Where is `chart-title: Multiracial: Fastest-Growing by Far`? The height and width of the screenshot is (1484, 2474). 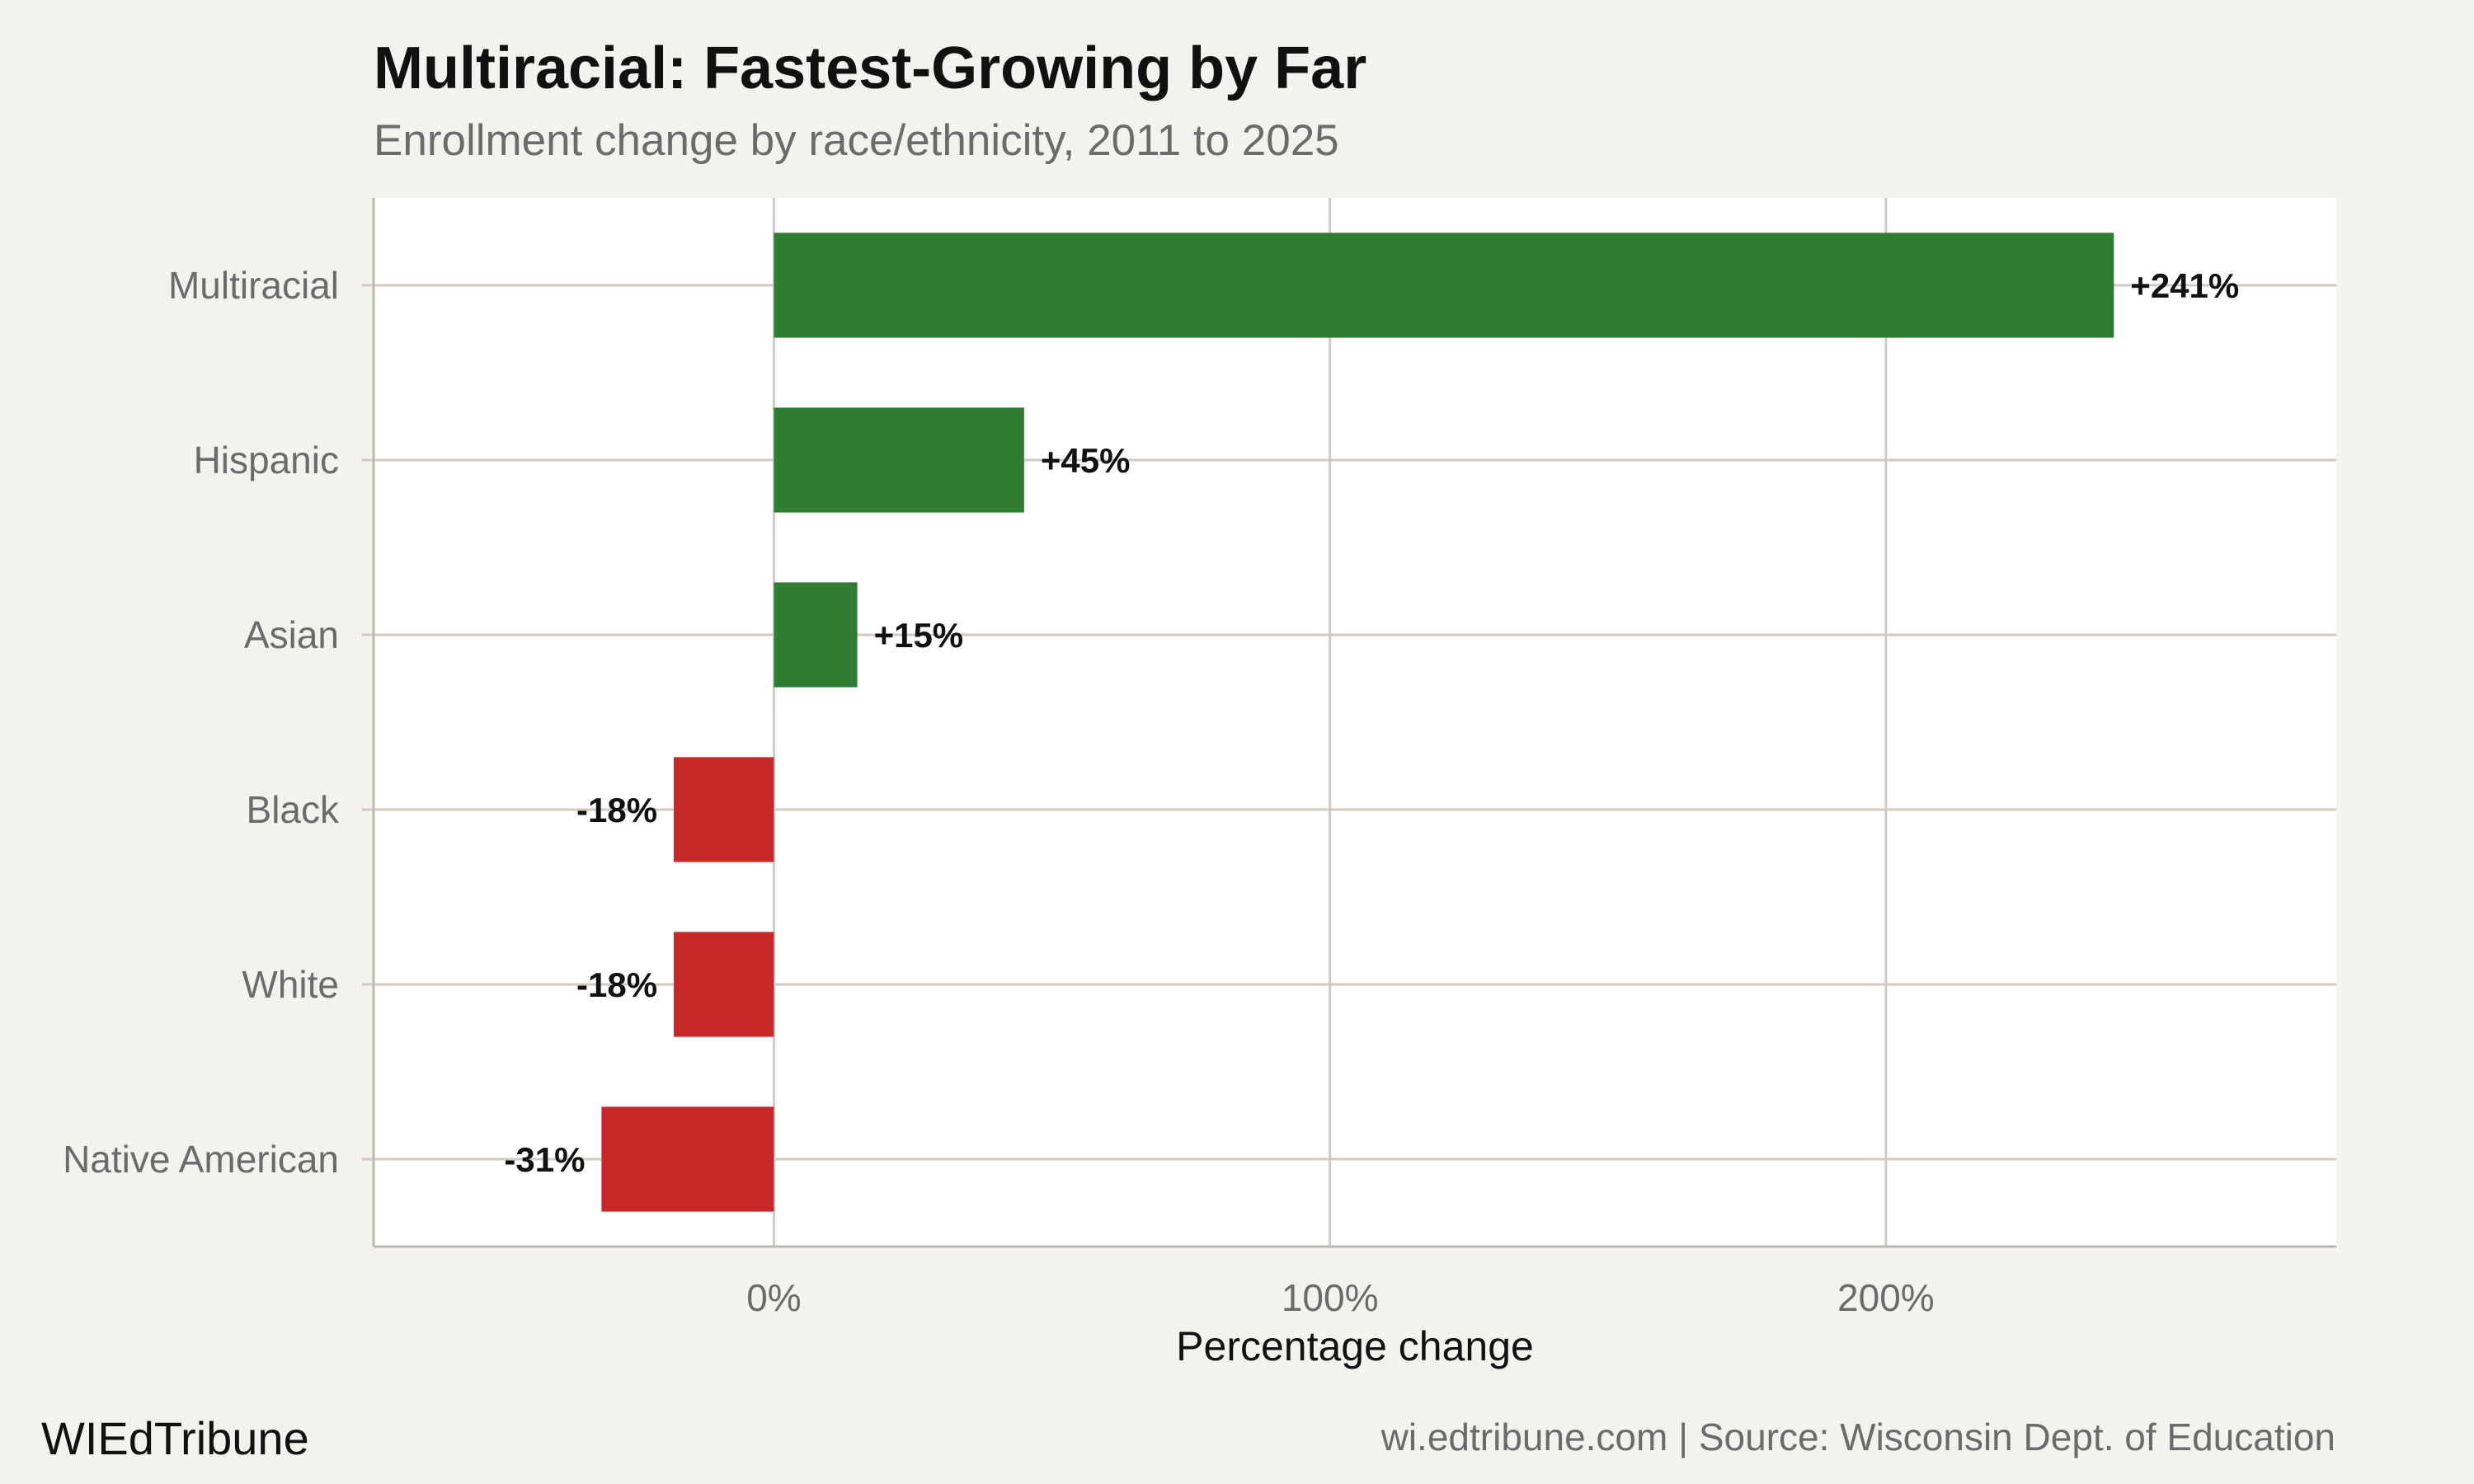
chart-title: Multiracial: Fastest-Growing by Far is located at coordinates (870, 68).